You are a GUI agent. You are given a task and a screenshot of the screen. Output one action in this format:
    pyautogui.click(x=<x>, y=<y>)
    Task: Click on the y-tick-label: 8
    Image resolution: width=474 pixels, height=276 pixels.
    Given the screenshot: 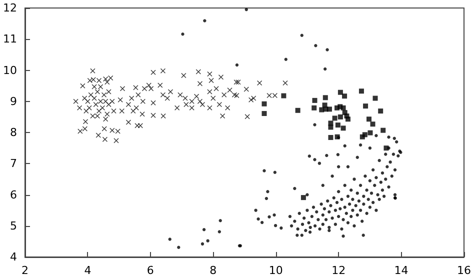 What is the action you would take?
    pyautogui.click(x=13, y=132)
    